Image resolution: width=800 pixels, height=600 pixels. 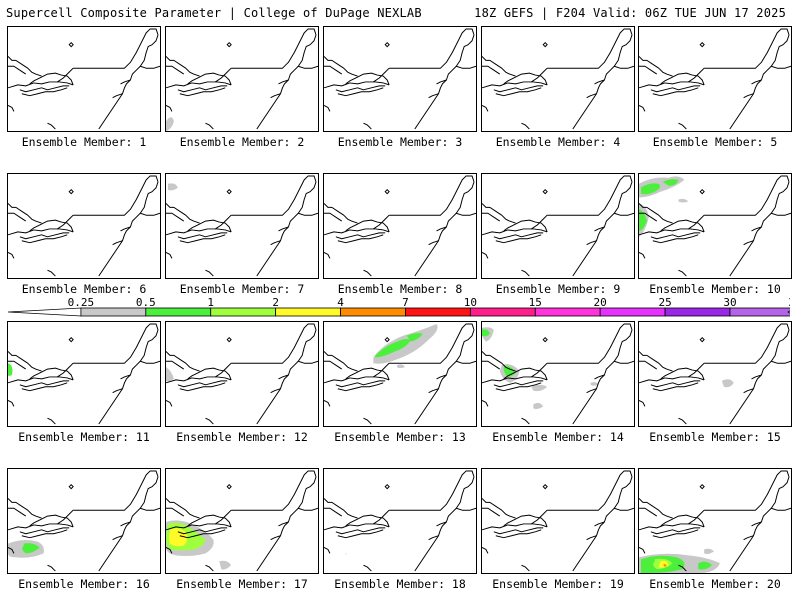 What do you see at coordinates (340, 302) in the screenshot?
I see `colorbar-tick-label: 4` at bounding box center [340, 302].